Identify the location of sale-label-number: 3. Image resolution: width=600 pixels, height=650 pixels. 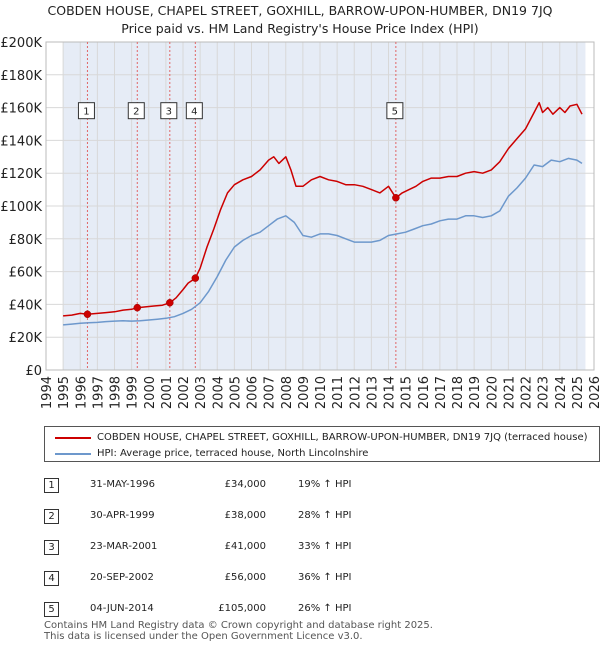
(169, 112).